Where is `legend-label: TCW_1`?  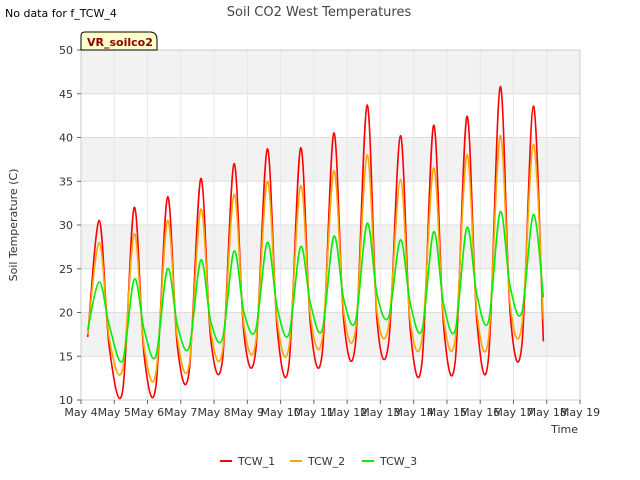 legend-label: TCW_1 is located at coordinates (256, 461).